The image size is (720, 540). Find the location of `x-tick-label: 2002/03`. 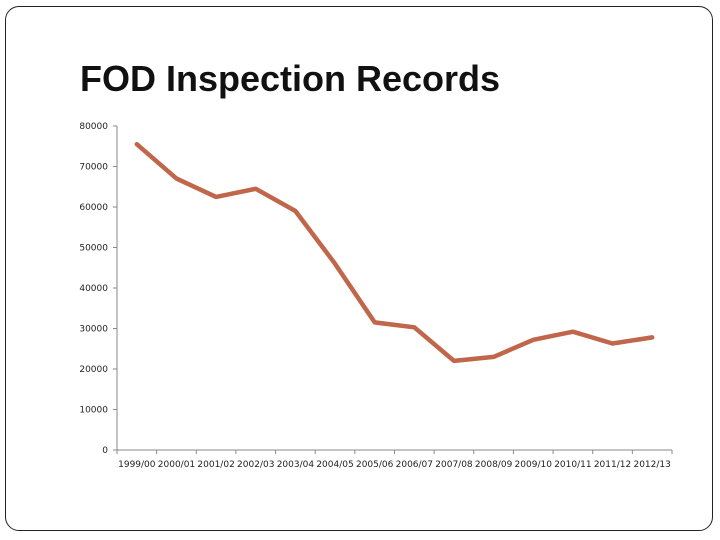

x-tick-label: 2002/03 is located at coordinates (255, 465).